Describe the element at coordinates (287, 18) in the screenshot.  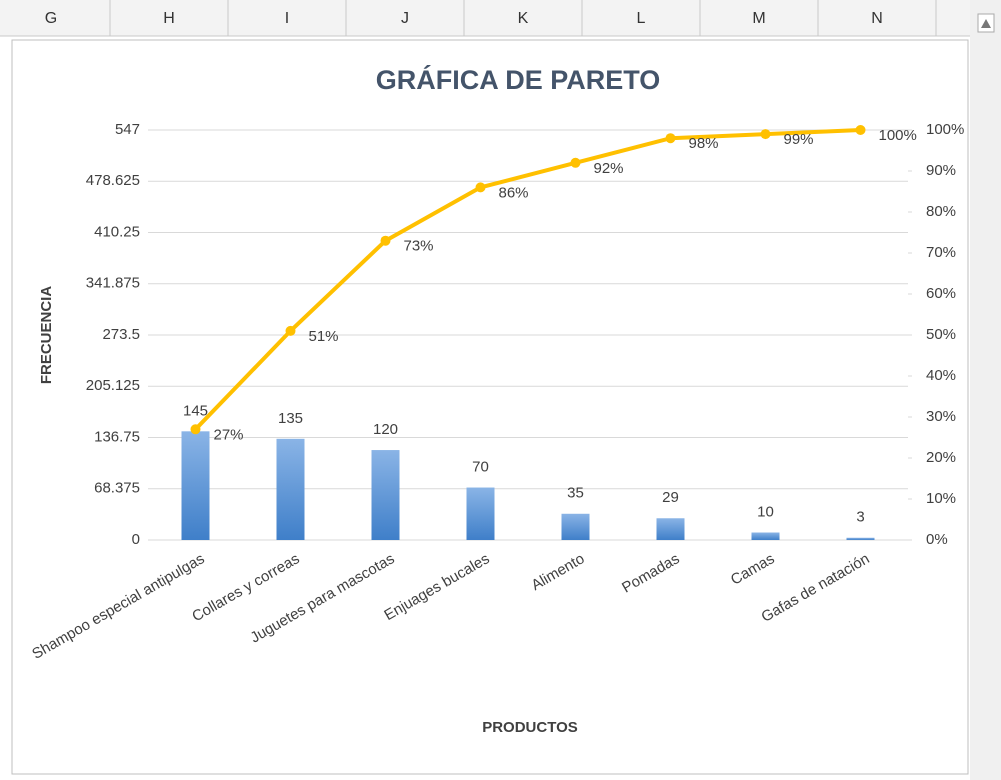
I see `column-header: I` at that location.